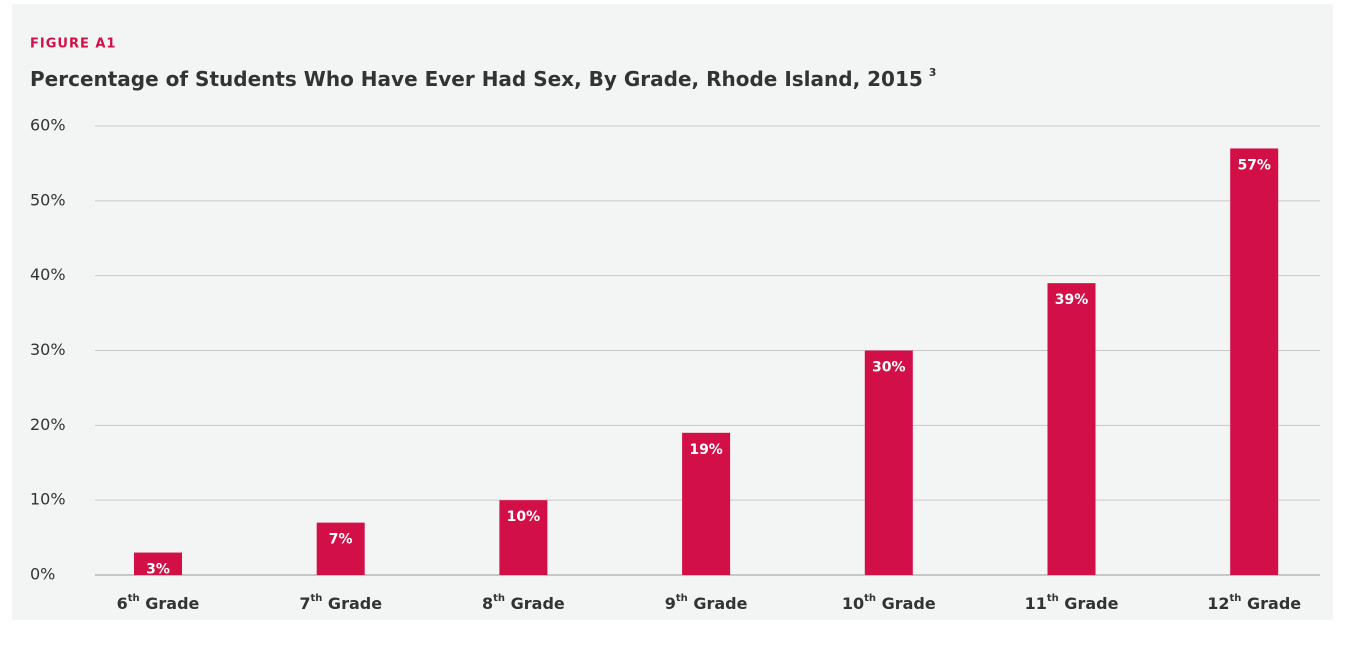 Image resolution: width=1345 pixels, height=649 pixels. Describe the element at coordinates (341, 540) in the screenshot. I see `value-label: 7%` at that location.